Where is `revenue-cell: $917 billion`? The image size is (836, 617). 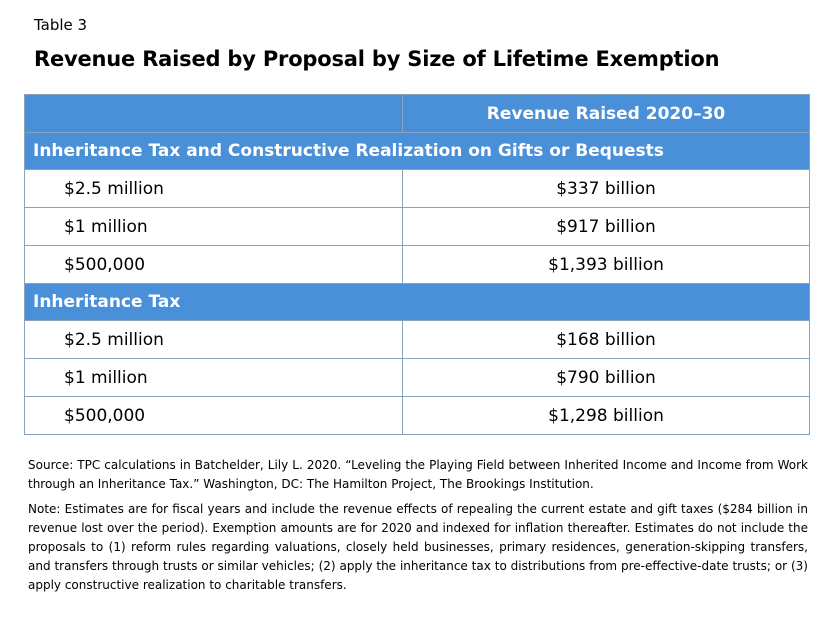 revenue-cell: $917 billion is located at coordinates (606, 226).